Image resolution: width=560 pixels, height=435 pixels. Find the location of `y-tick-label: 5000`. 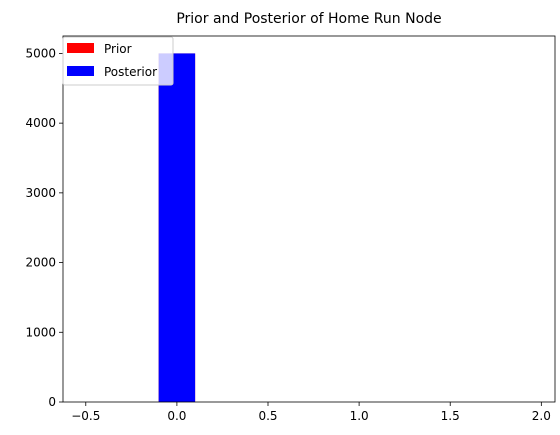

y-tick-label: 5000 is located at coordinates (40, 53).